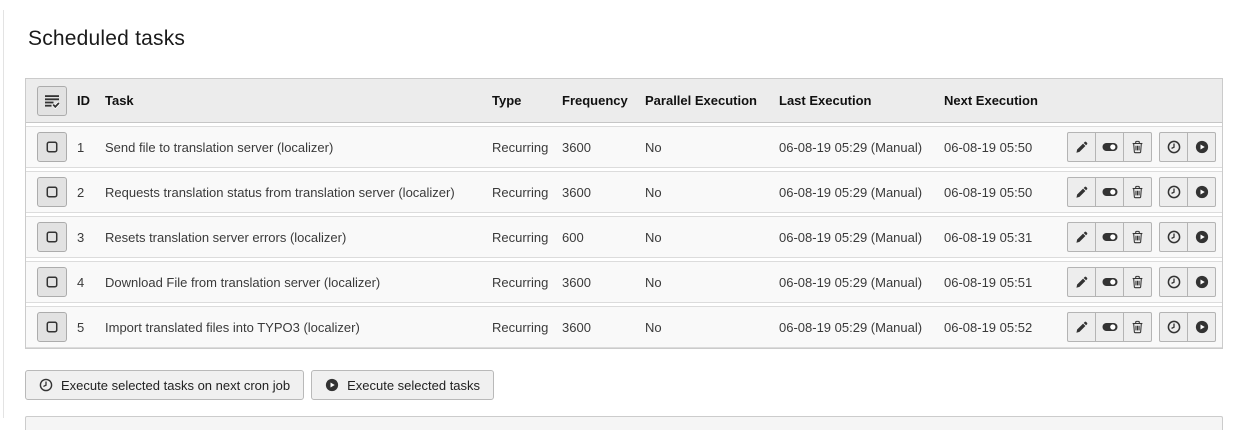 Image resolution: width=1249 pixels, height=430 pixels. I want to click on execute-tasks-label: Execute selected tasks, so click(414, 385).